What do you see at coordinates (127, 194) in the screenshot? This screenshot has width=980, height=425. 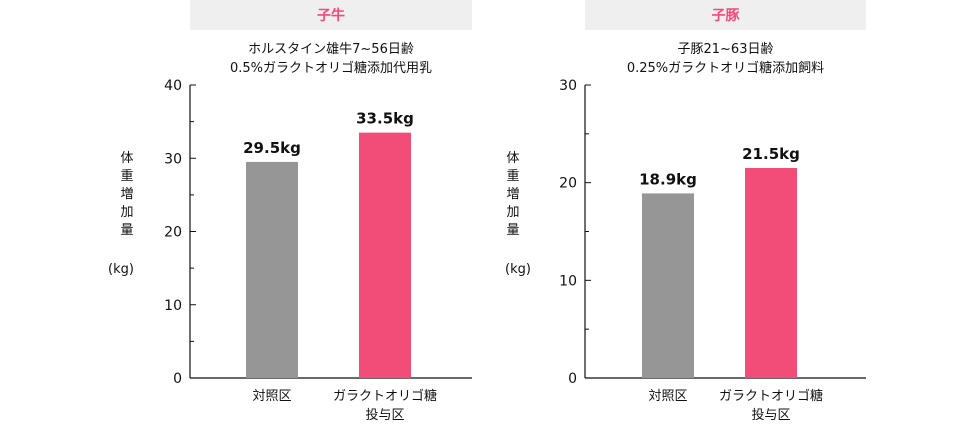 I see `calf-y-axis-label: 体重増加量` at bounding box center [127, 194].